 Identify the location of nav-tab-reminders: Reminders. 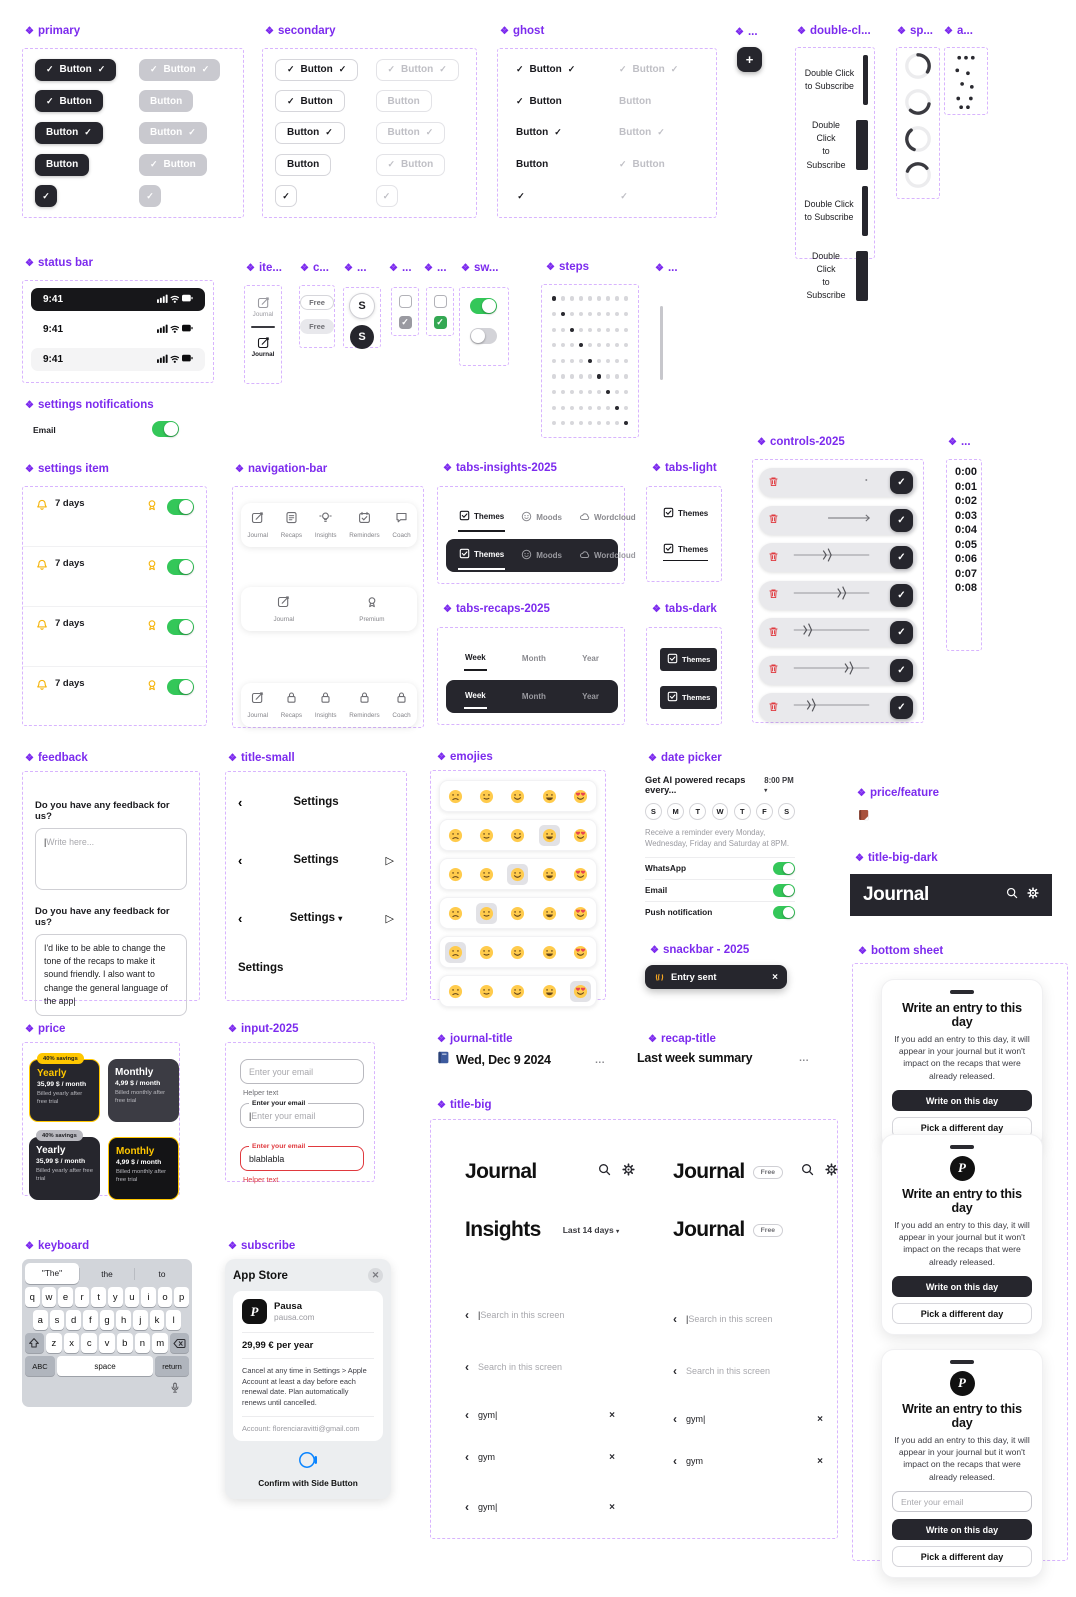
(364, 705).